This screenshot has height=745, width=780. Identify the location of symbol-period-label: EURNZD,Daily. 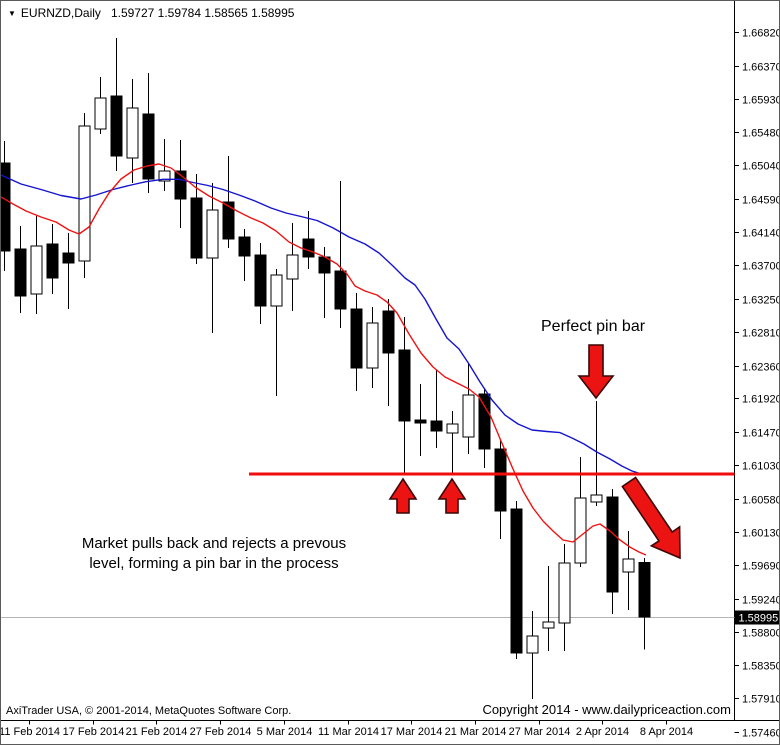
(60, 13).